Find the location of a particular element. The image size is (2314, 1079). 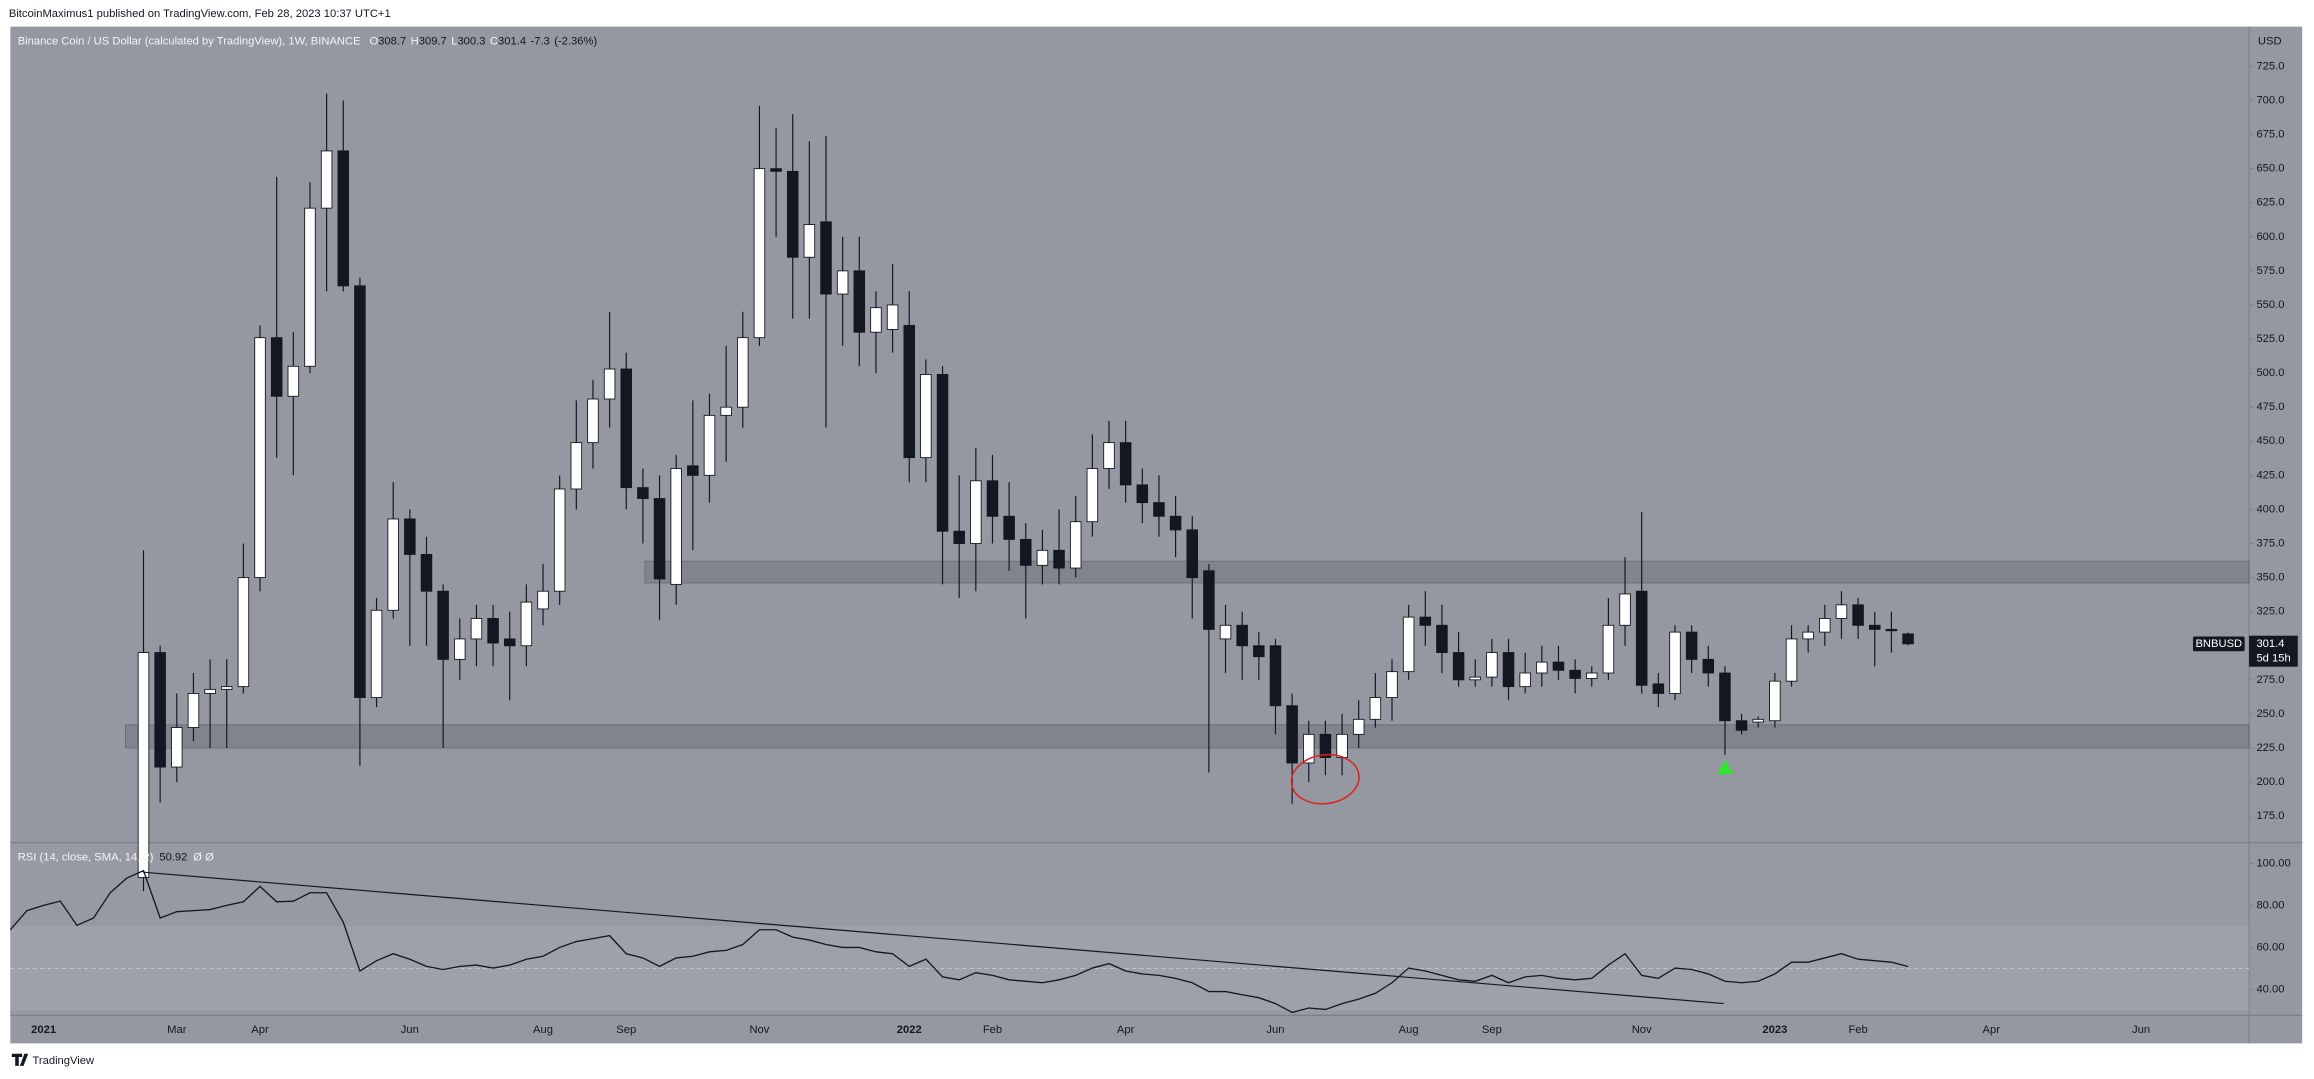

ohlc-label: H is located at coordinates (415, 41).